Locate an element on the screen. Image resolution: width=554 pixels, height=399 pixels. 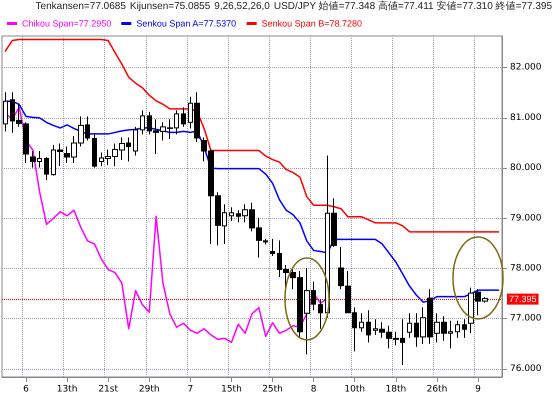
x-tick-label: 6 is located at coordinates (26, 389).